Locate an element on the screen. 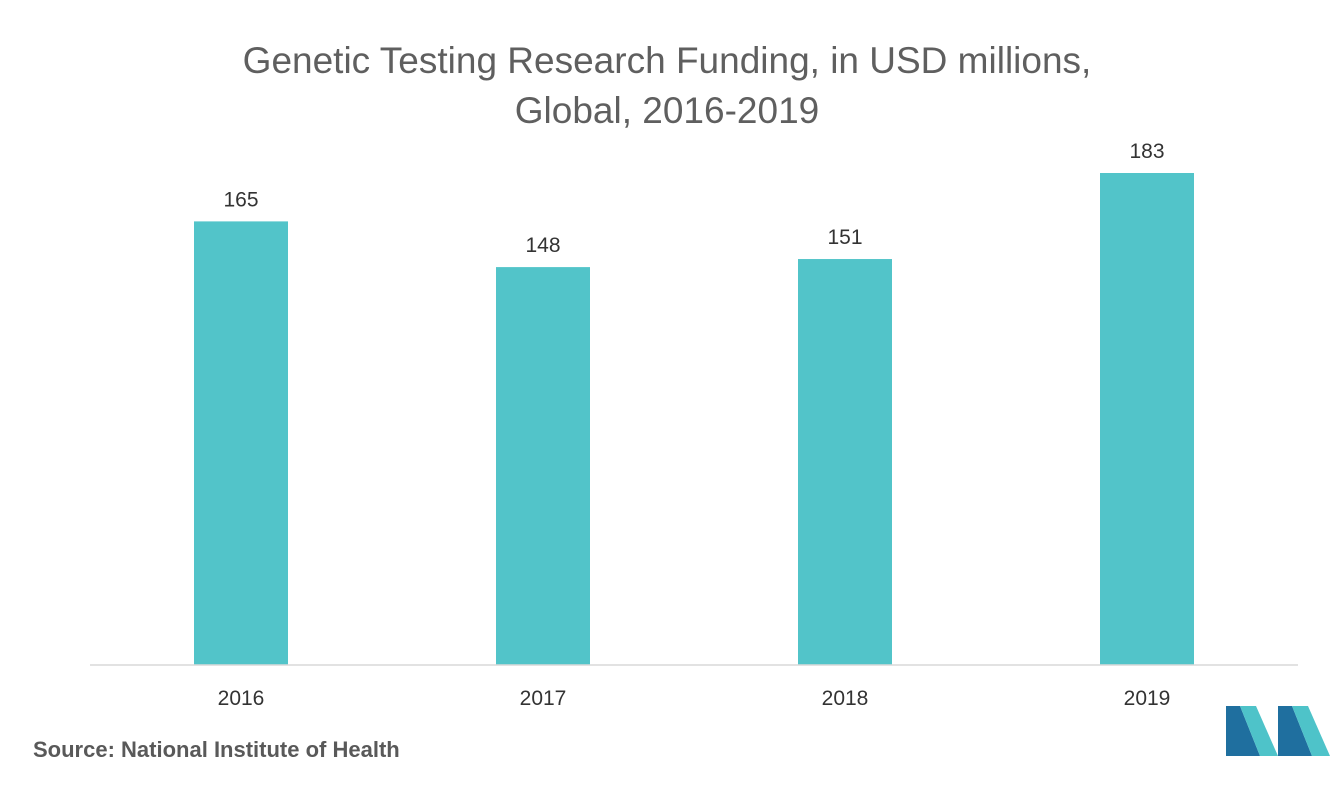  data-label-2017: 148 is located at coordinates (542, 245).